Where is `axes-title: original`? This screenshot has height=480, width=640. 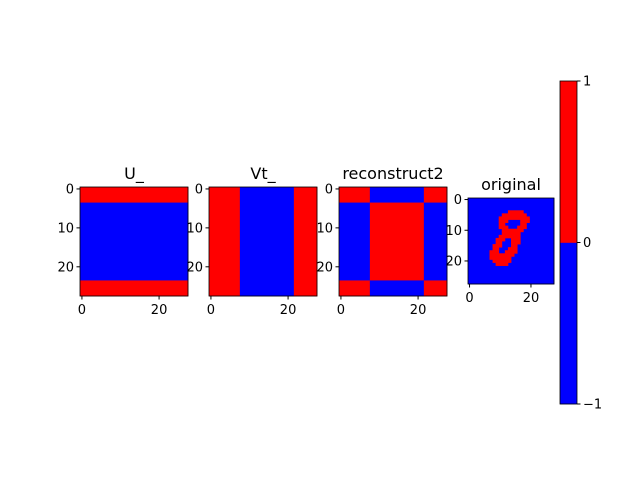
axes-title: original is located at coordinates (511, 184).